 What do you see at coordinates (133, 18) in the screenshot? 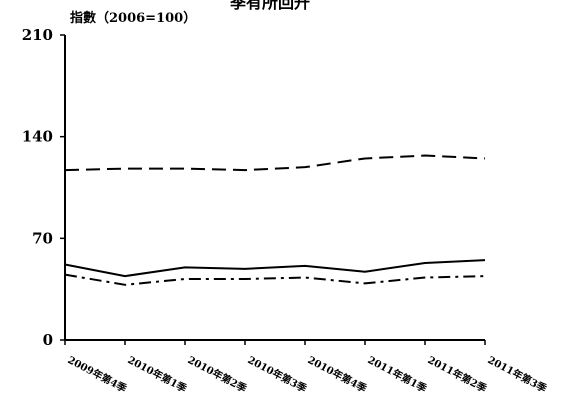
I see `y-axis-unit-label: 指數（2006=100）` at bounding box center [133, 18].